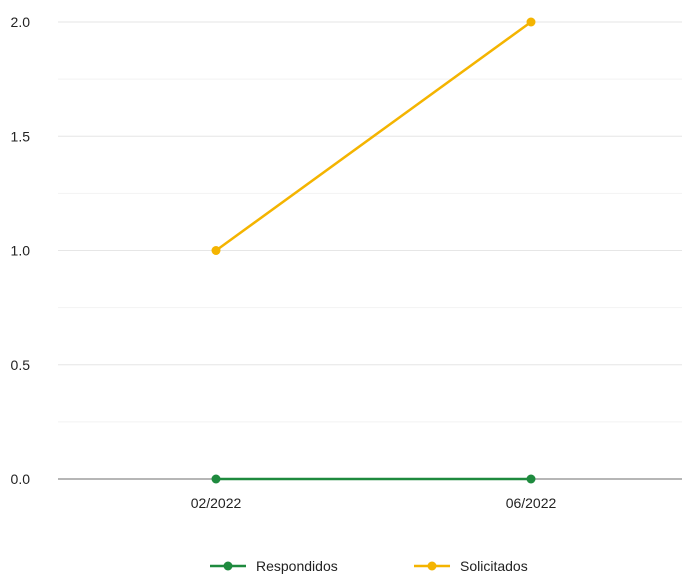  What do you see at coordinates (21, 136) in the screenshot?
I see `y-tick-label: 1.5` at bounding box center [21, 136].